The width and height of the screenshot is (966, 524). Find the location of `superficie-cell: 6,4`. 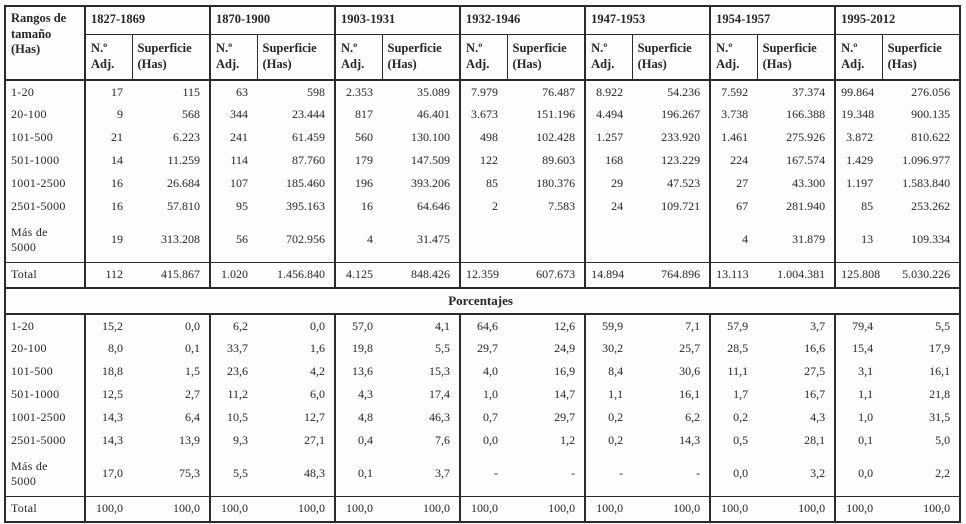

superficie-cell: 6,4 is located at coordinates (193, 417).